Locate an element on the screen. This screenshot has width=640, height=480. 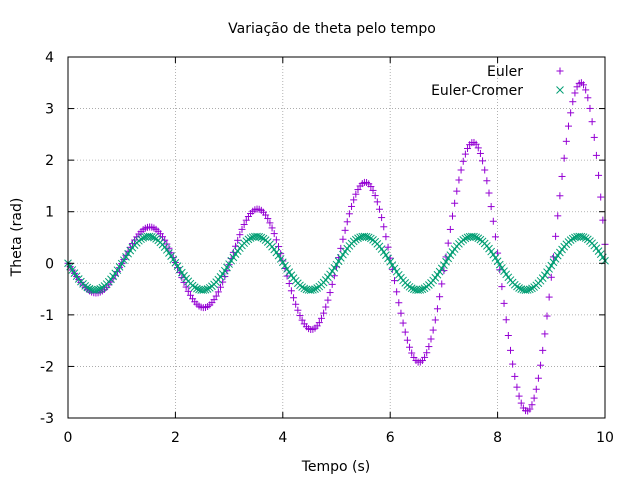
x-tick-label: 8 is located at coordinates (497, 438).